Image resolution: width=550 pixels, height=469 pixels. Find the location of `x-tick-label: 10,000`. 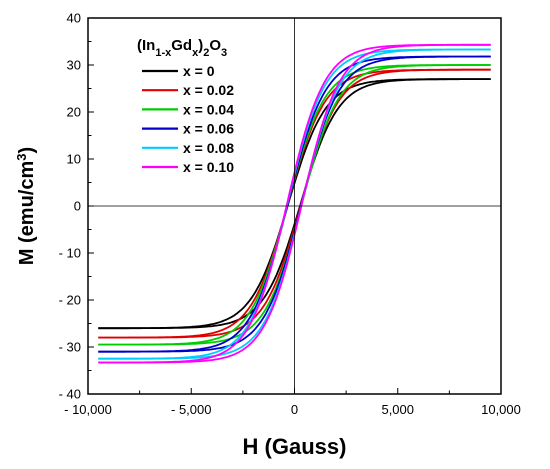

x-tick-label: 10,000 is located at coordinates (501, 409).